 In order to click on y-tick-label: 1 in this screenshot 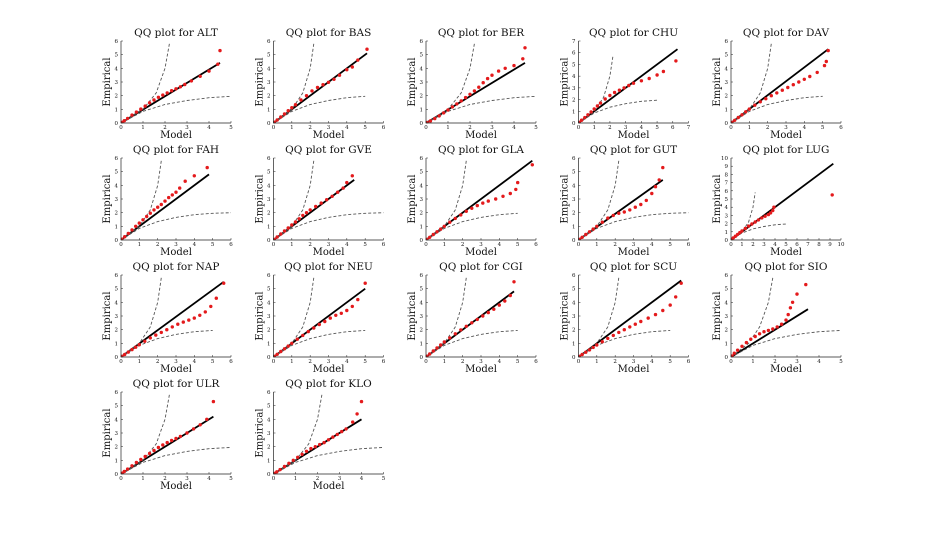, I will do `click(269, 461)`.